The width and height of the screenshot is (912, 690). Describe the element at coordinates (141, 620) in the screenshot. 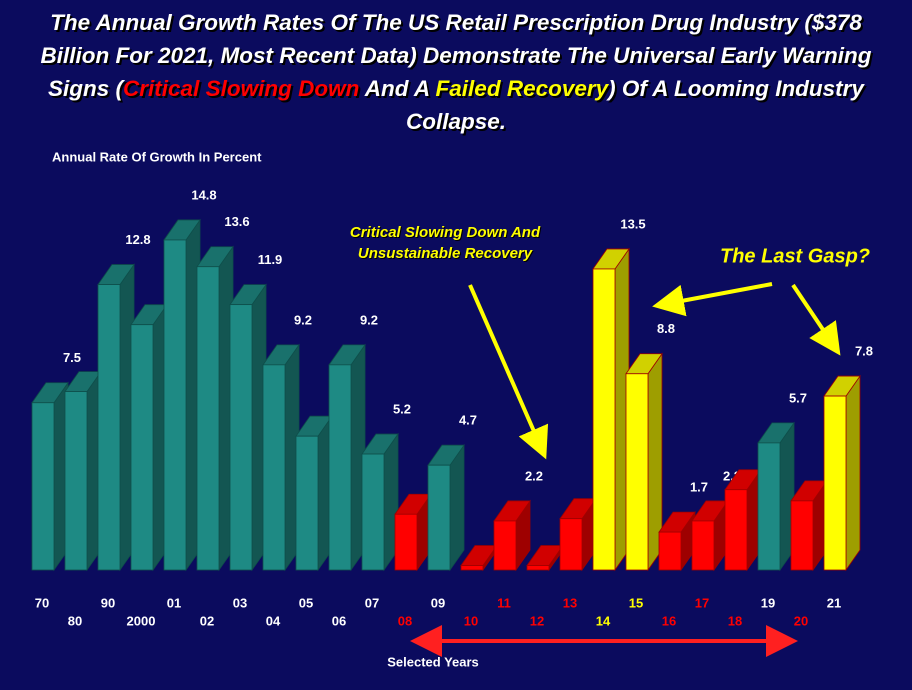

I see `x-tick-label: 2000` at that location.